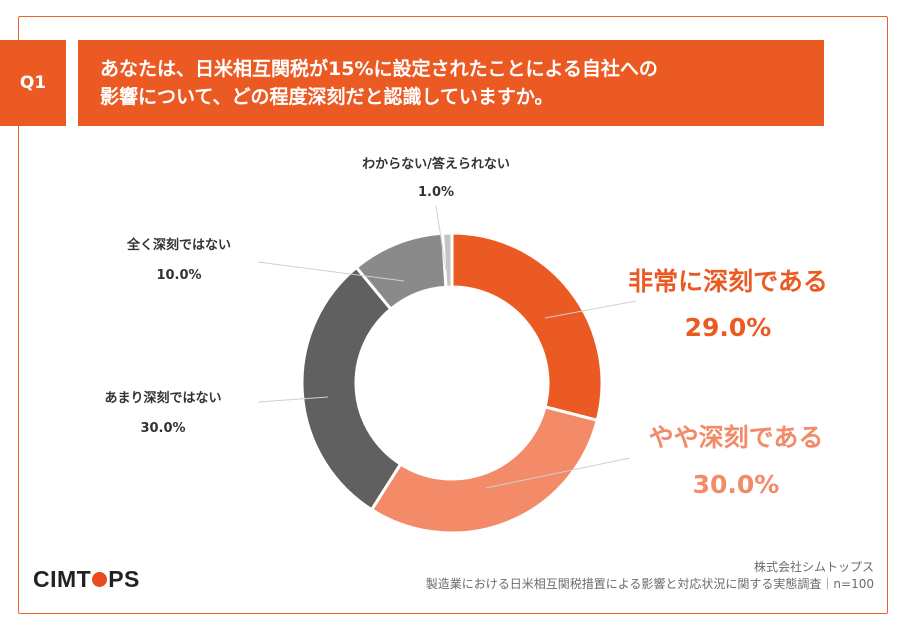 The image size is (904, 624). What do you see at coordinates (736, 437) in the screenshot?
I see `slice-label-somewhat-serious: やや深刻である` at bounding box center [736, 437].